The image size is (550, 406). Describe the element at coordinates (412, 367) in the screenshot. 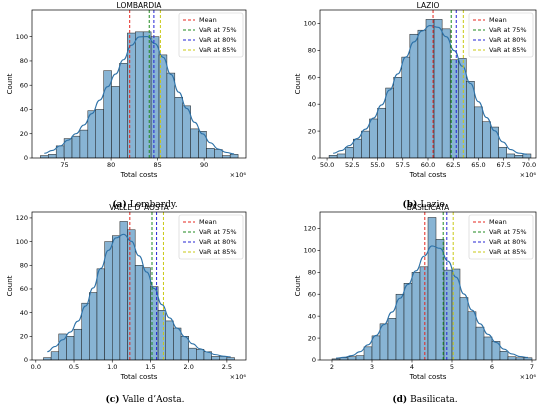

I see `x-tick-label: 4` at that location.